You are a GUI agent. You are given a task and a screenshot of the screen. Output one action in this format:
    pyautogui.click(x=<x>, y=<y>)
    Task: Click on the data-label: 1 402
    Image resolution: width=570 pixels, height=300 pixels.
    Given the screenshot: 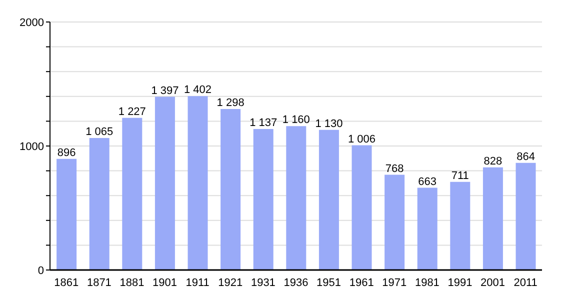 What is the action you would take?
    pyautogui.click(x=198, y=90)
    